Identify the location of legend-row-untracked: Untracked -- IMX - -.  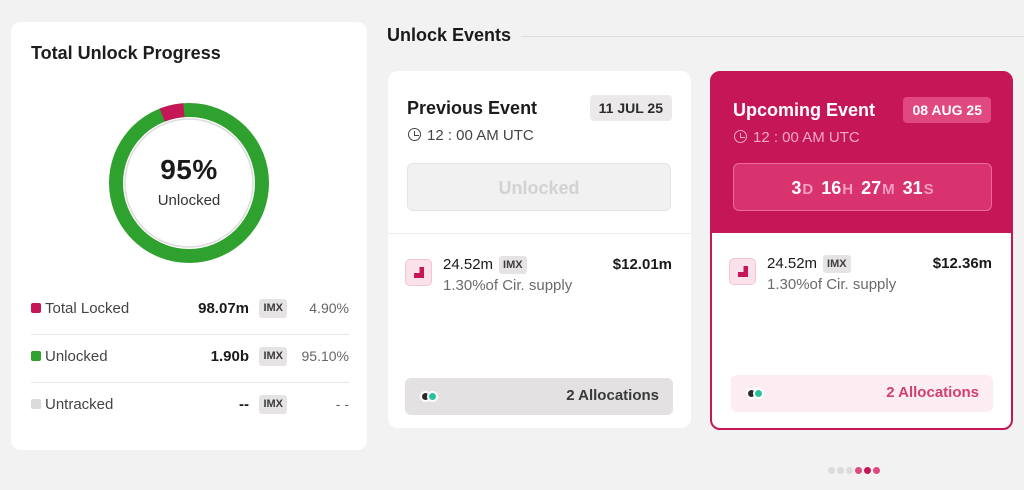
(190, 407).